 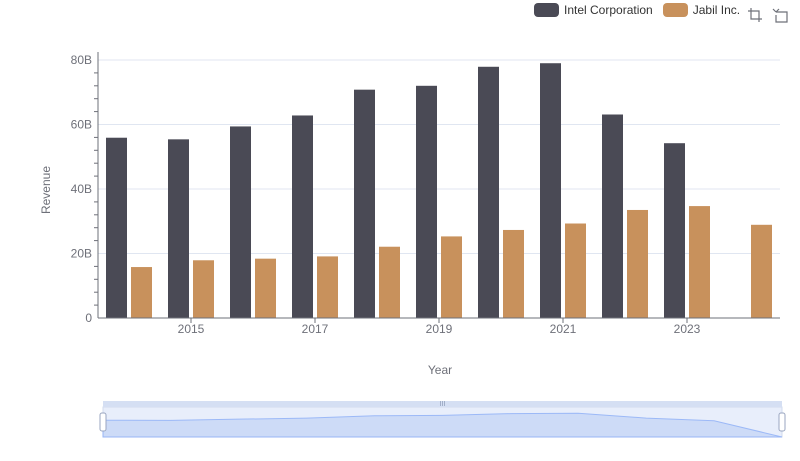 What do you see at coordinates (575, 270) in the screenshot?
I see `bar-jabil-2021` at bounding box center [575, 270].